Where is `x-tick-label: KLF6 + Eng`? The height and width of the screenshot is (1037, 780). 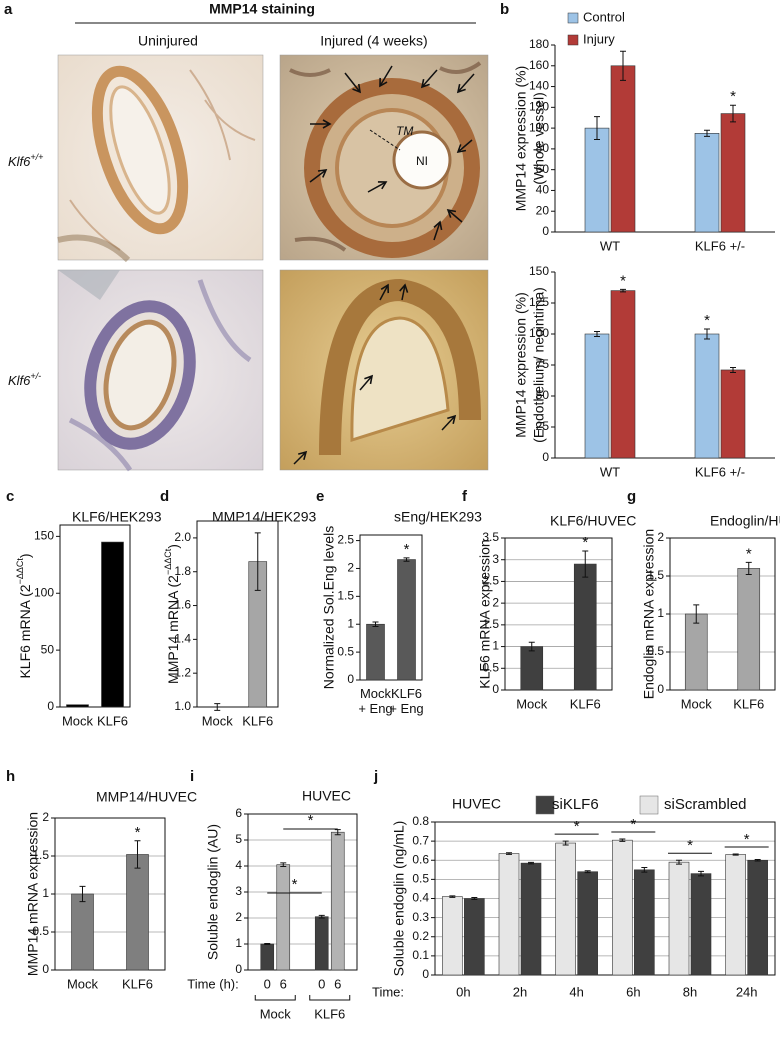
x-tick-label: KLF6 + Eng is located at coordinates (406, 701).